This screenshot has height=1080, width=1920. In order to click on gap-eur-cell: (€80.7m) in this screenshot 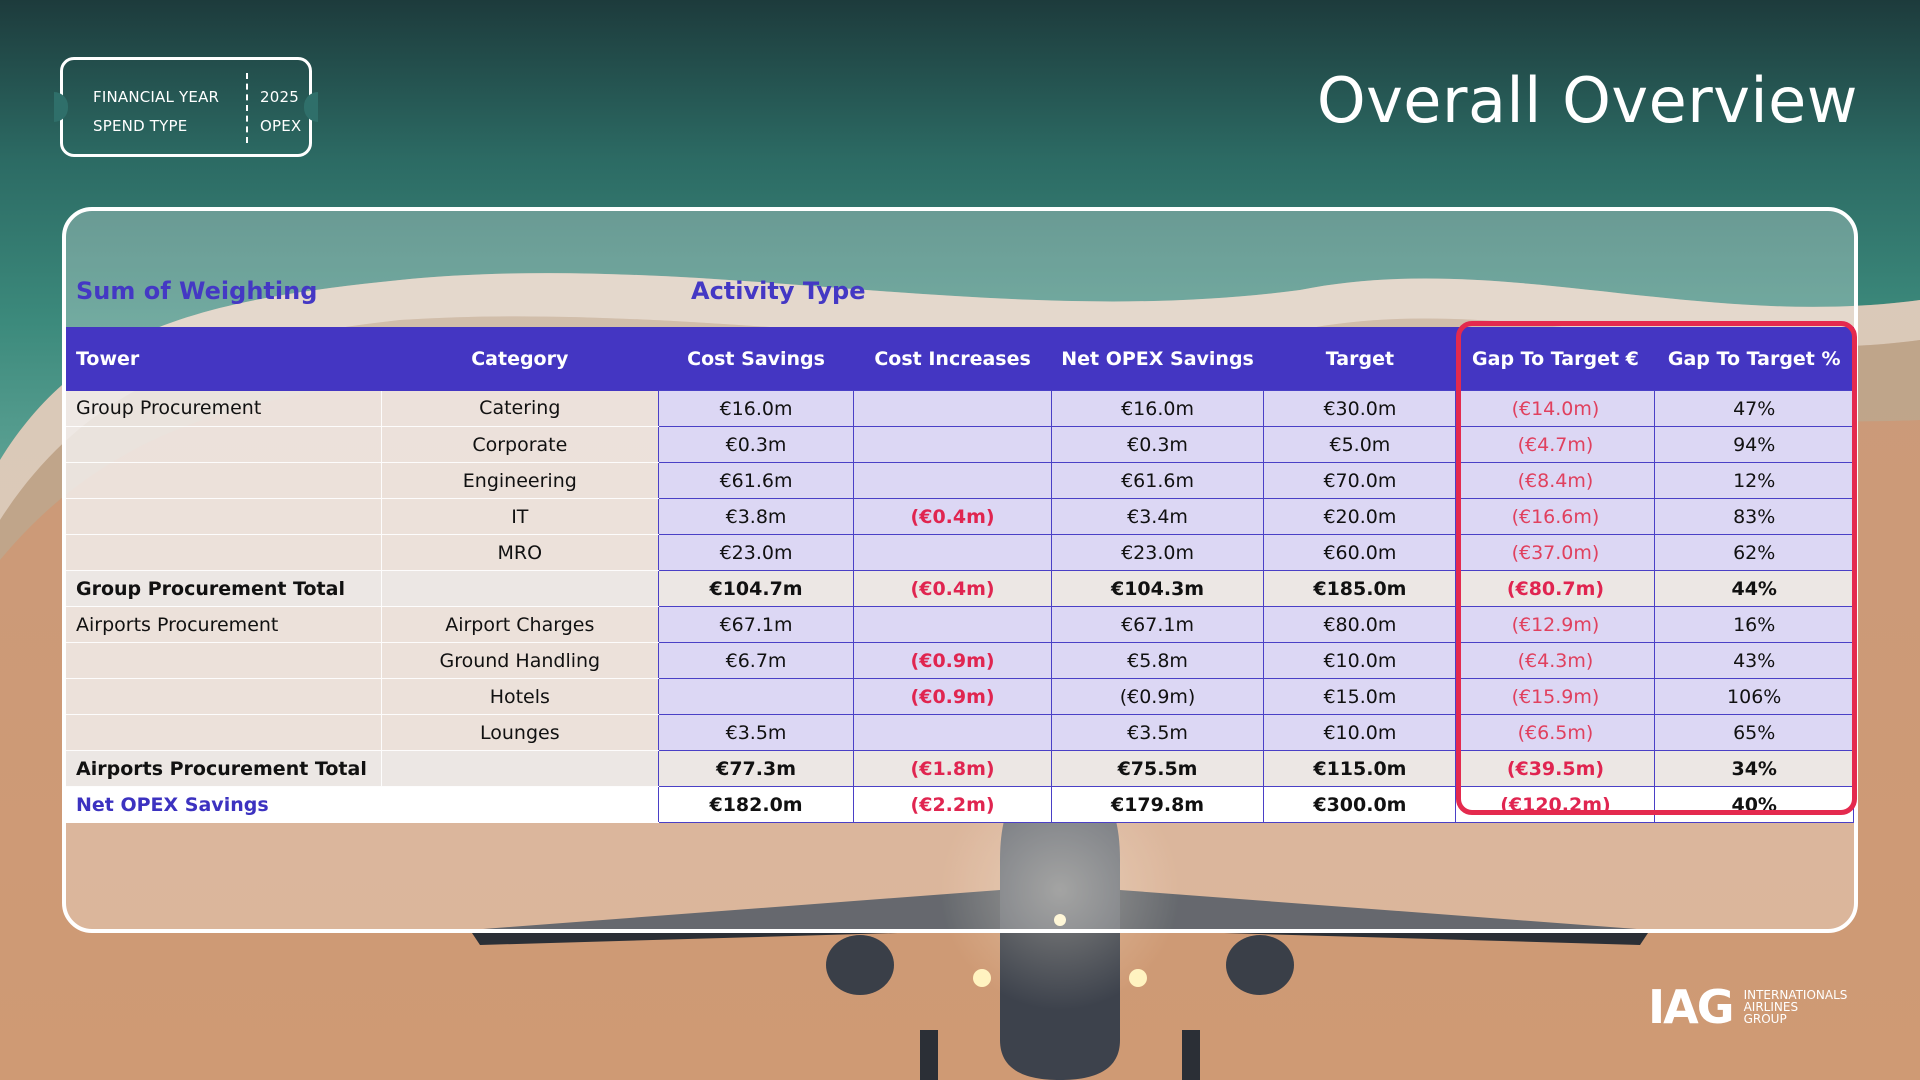, I will do `click(1555, 588)`.